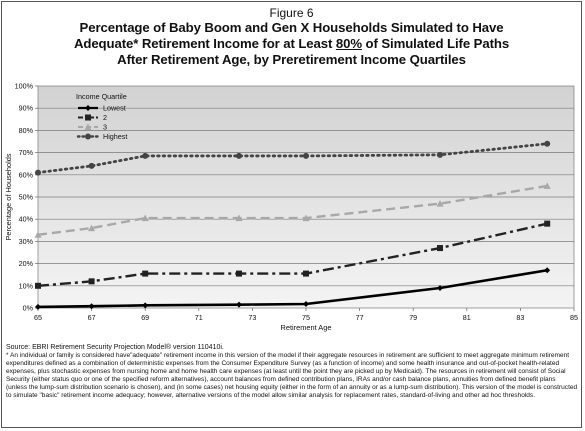 This screenshot has height=431, width=585. What do you see at coordinates (92, 317) in the screenshot?
I see `x-tick-label: 67` at bounding box center [92, 317].